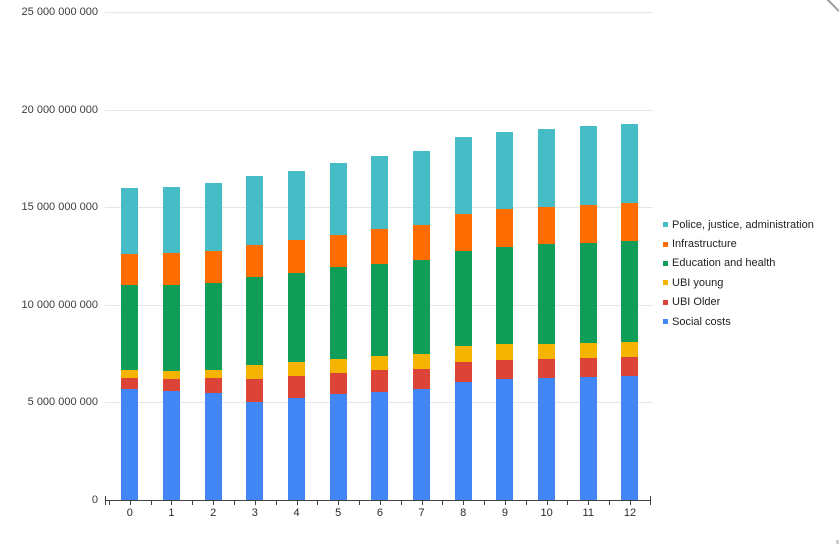 The width and height of the screenshot is (839, 547). Describe the element at coordinates (724, 263) in the screenshot. I see `legend-label: Education and health` at that location.